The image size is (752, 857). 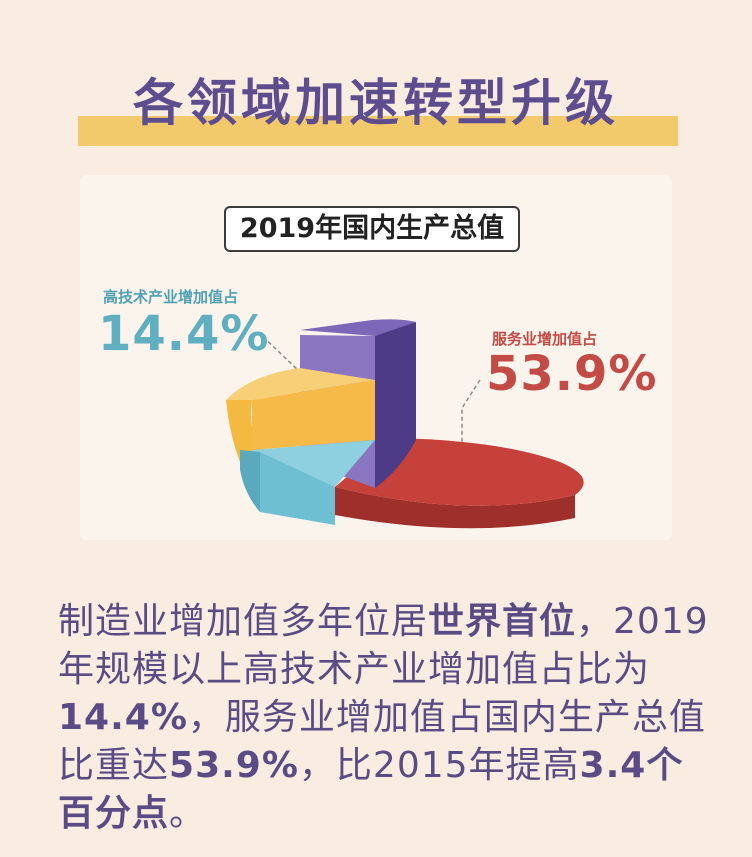 I want to click on slice-service-label: 服务业增加值占, so click(x=545, y=339).